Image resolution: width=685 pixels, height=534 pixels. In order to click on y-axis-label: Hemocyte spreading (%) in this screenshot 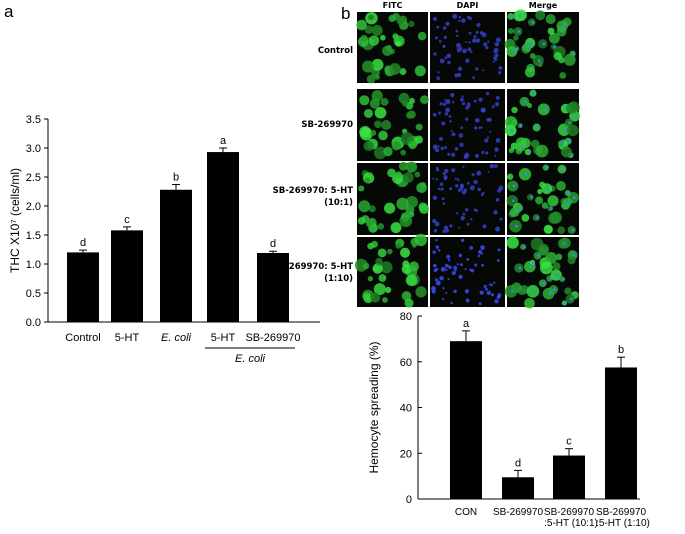, I will do `click(374, 407)`.